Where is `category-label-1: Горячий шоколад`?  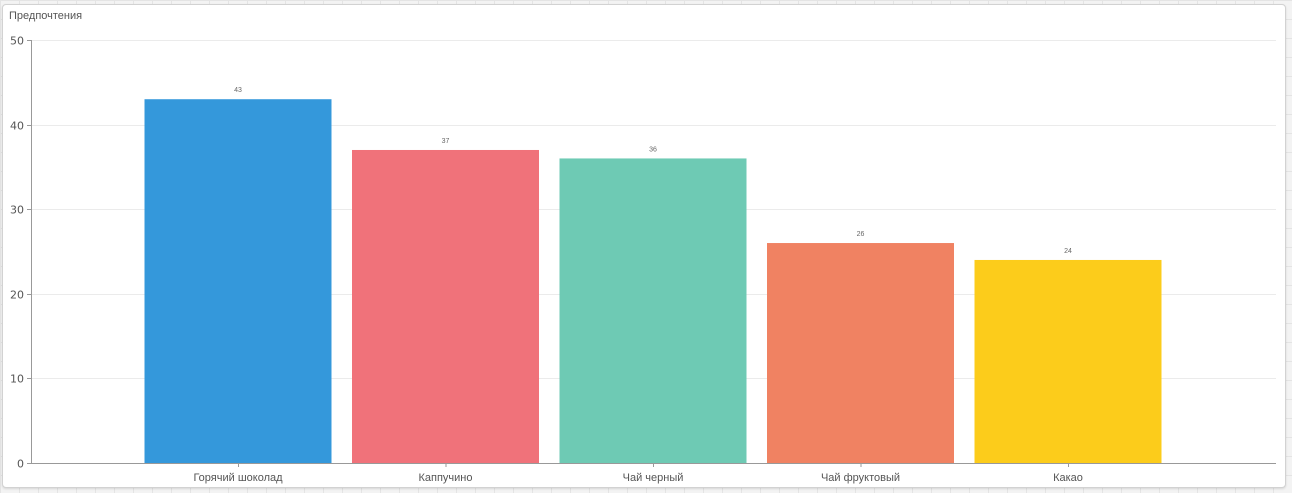
category-label-1: Горячий шоколад is located at coordinates (238, 478).